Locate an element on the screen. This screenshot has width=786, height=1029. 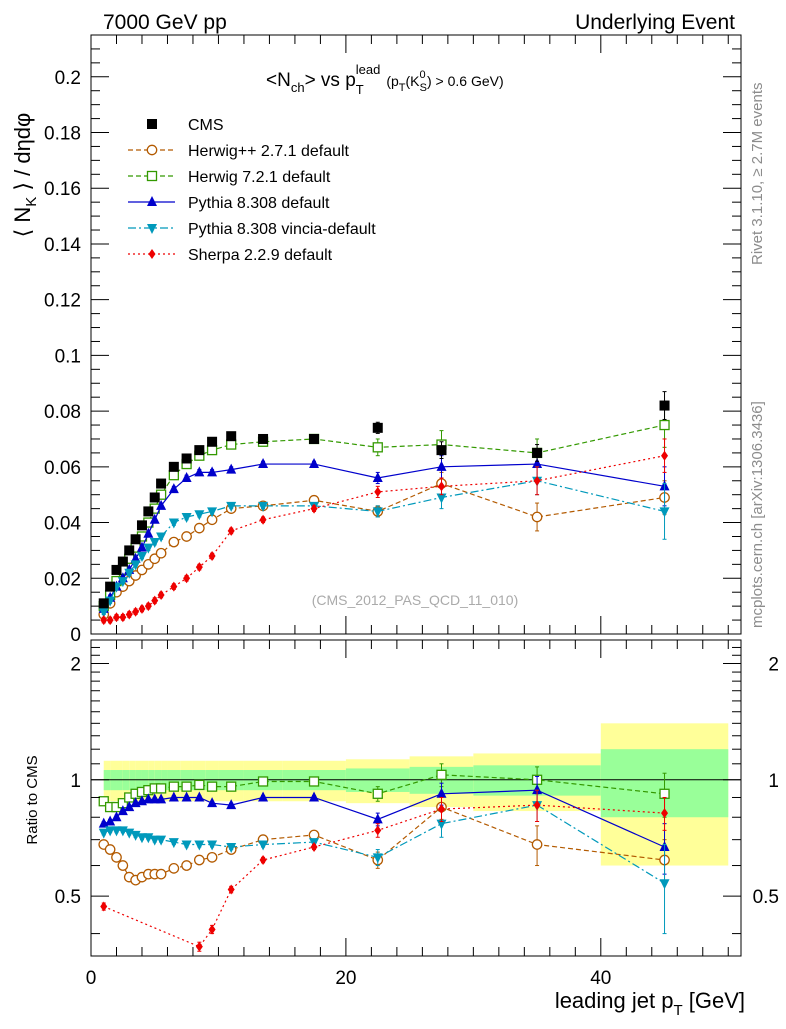
header-left-label: 7000 GeV pp is located at coordinates (165, 22).